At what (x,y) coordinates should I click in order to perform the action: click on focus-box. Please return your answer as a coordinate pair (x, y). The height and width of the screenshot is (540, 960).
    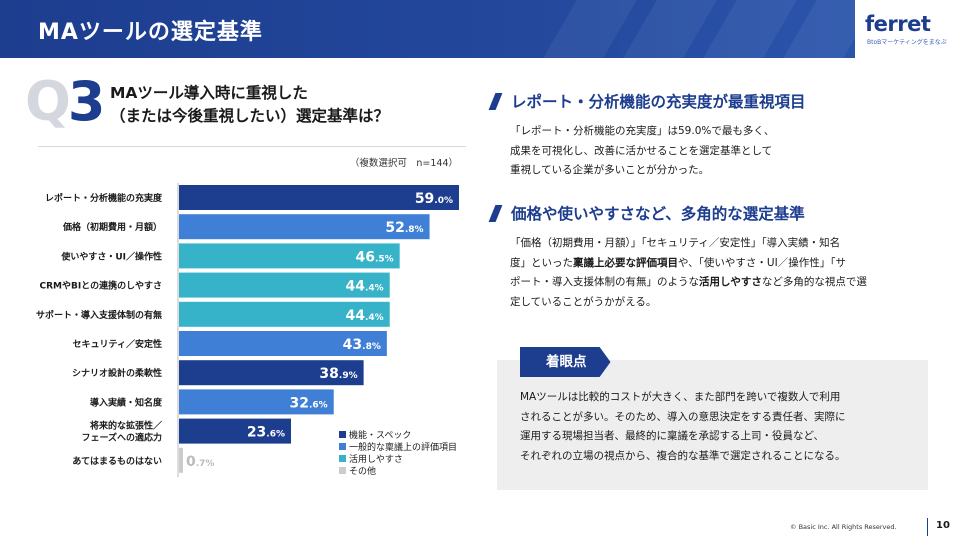
    Looking at the image, I should click on (712, 425).